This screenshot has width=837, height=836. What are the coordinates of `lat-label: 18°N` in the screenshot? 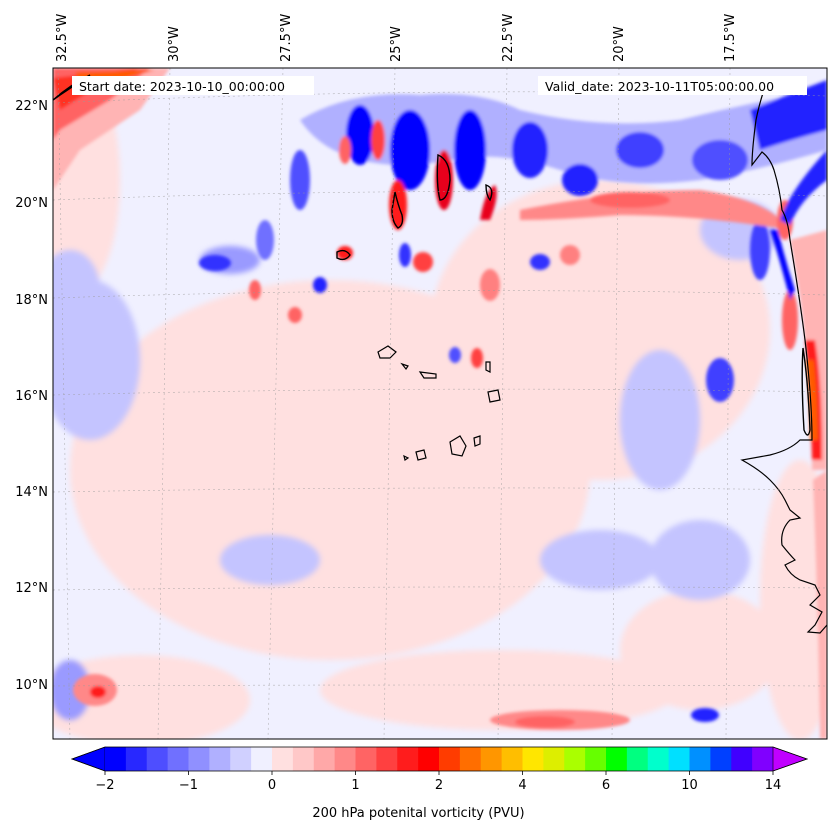 It's located at (31, 300).